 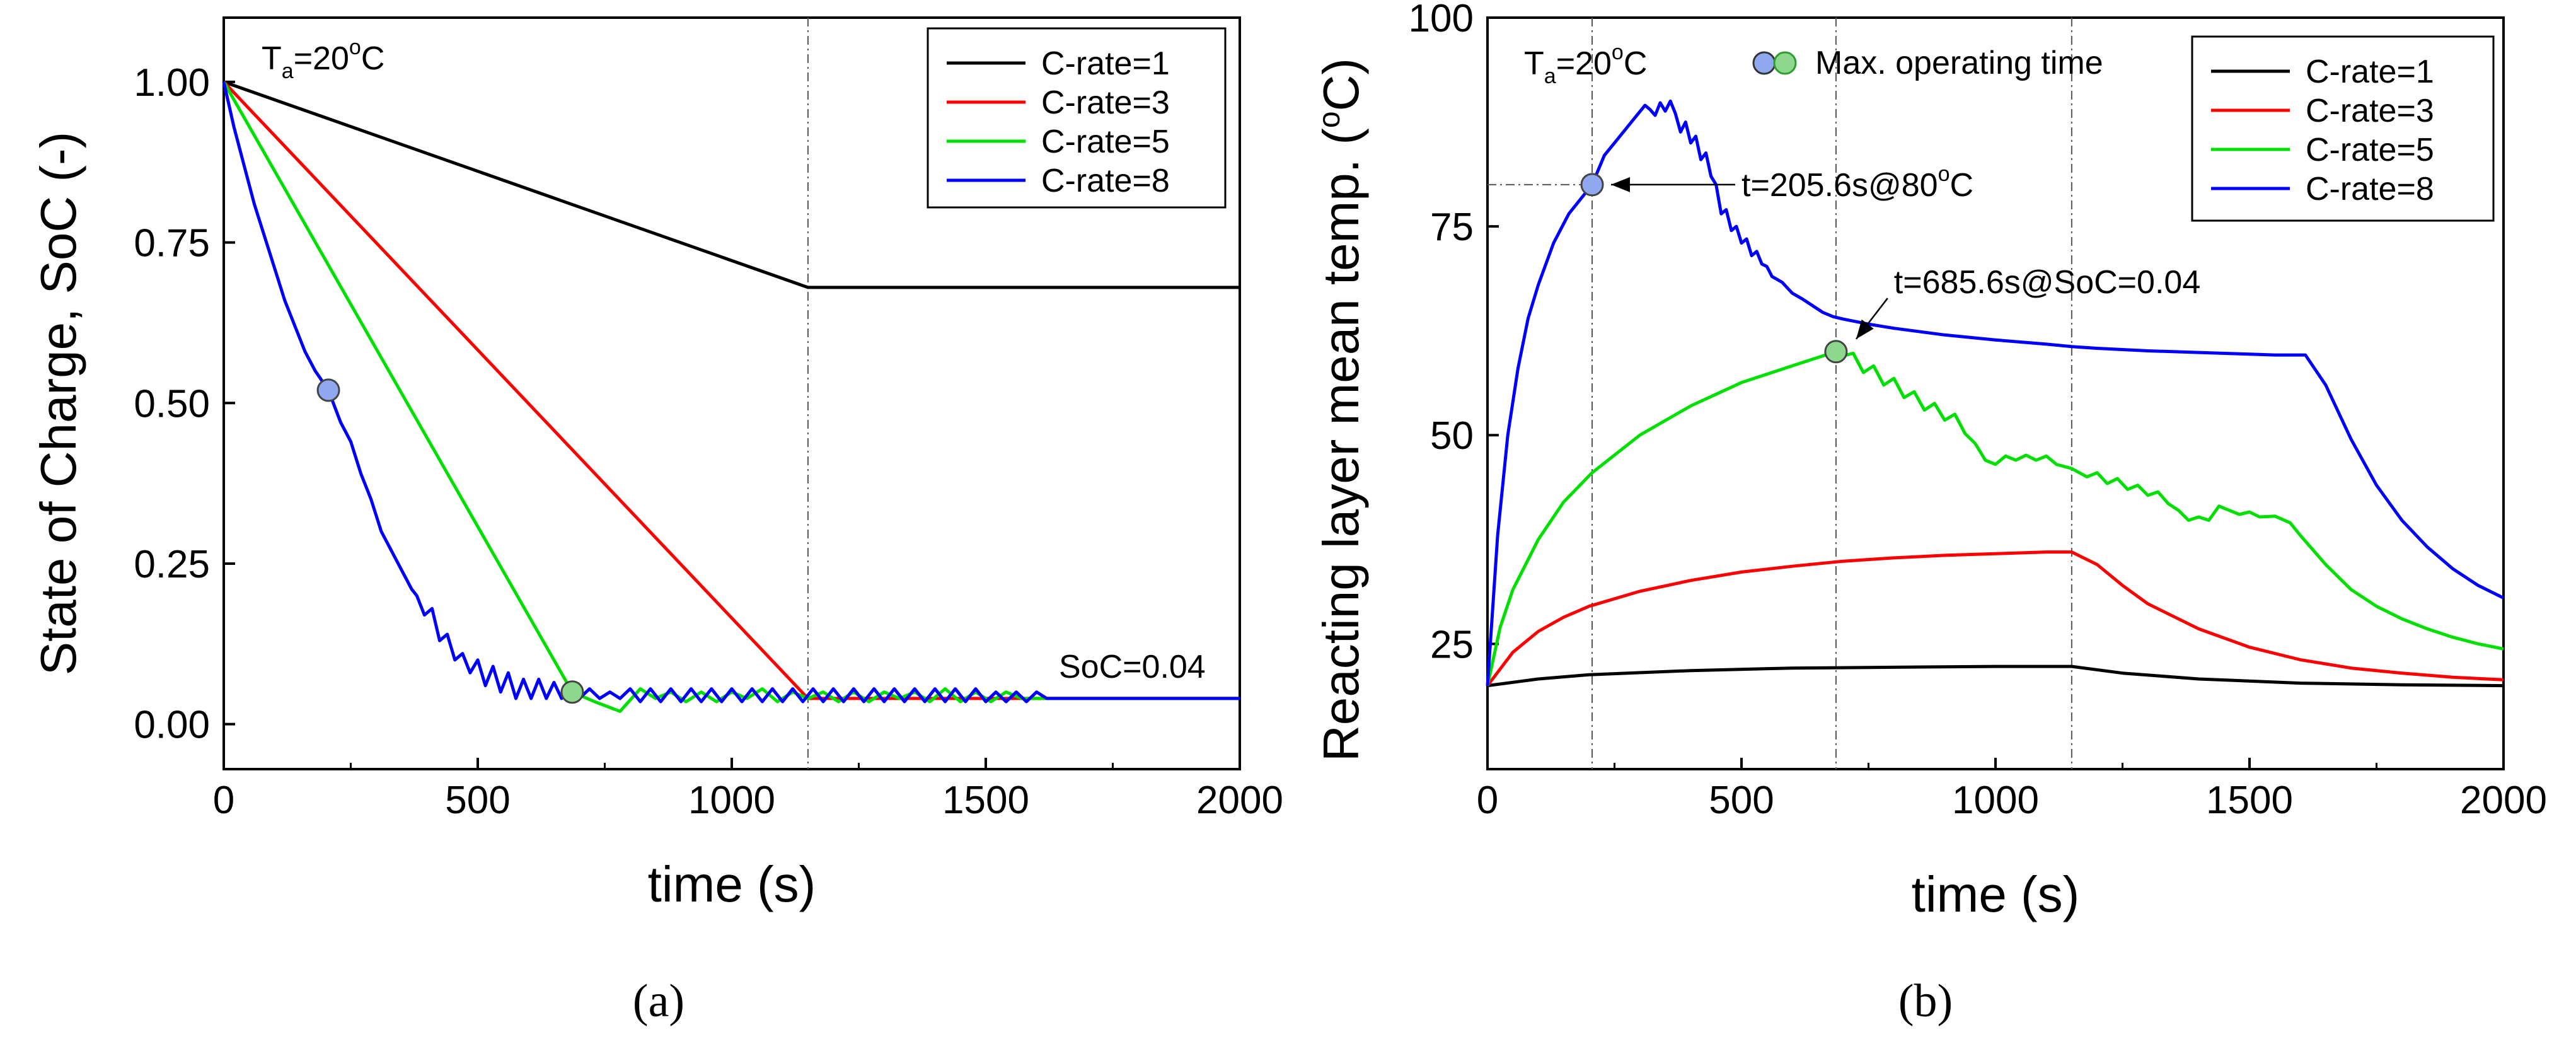 What do you see at coordinates (1341, 410) in the screenshot?
I see `y-axis-label-b: Reacting layer mean temp. (oC)` at bounding box center [1341, 410].